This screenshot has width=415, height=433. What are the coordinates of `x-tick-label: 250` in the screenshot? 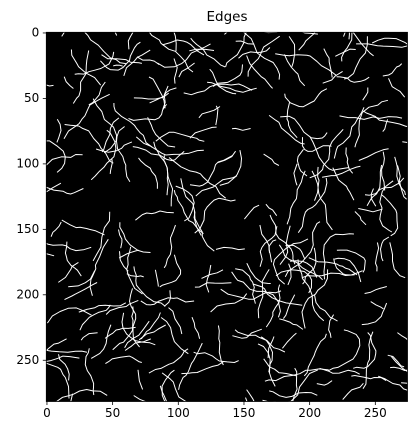 It's located at (375, 413).